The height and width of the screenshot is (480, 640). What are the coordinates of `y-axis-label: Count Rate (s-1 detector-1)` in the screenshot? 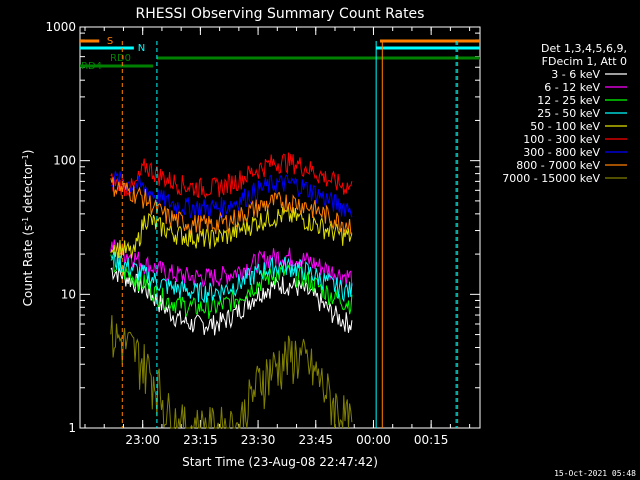 It's located at (28, 228).